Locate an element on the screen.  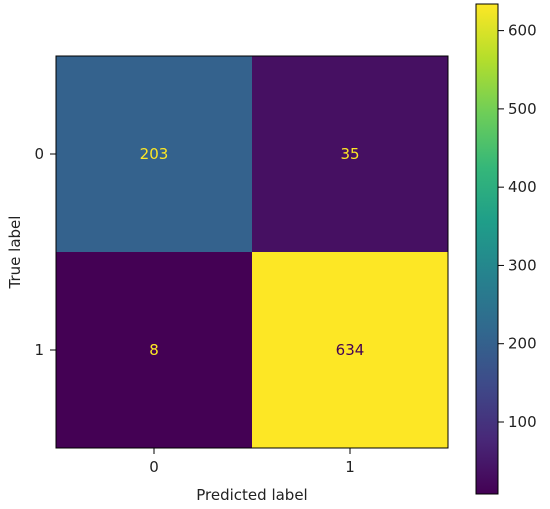
cell-value-label: 35 is located at coordinates (349, 154).